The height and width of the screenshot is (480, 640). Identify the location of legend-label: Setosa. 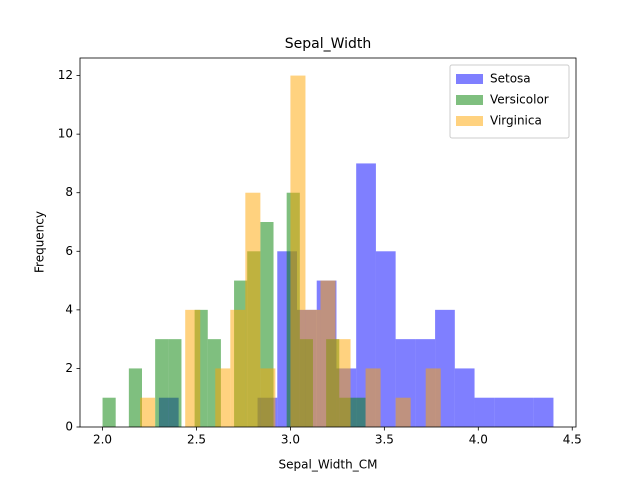
(510, 79).